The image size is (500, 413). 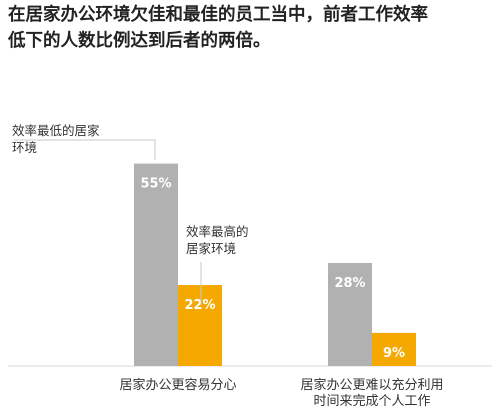 I want to click on bar-s2-c2, so click(x=394, y=349).